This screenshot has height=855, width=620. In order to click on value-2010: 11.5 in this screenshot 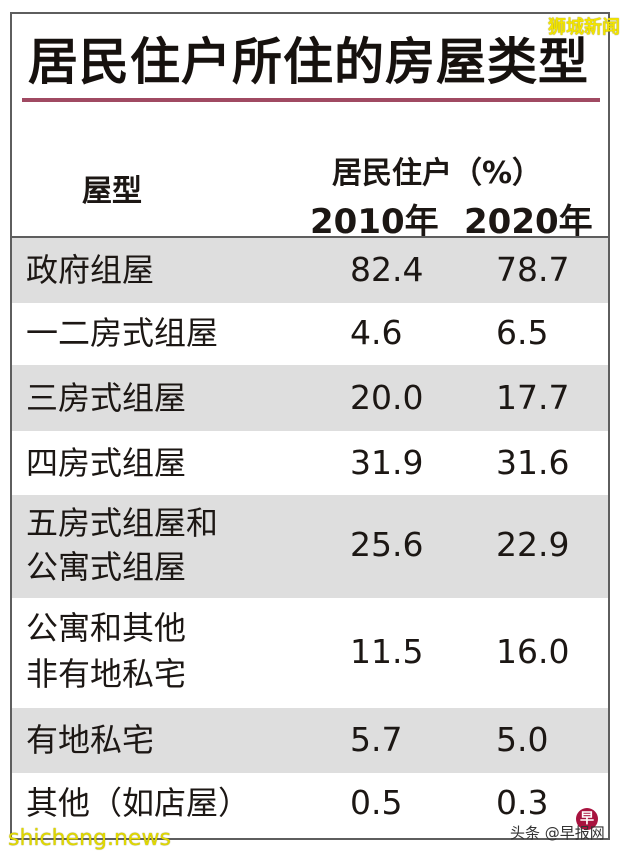, I will do `click(387, 651)`.